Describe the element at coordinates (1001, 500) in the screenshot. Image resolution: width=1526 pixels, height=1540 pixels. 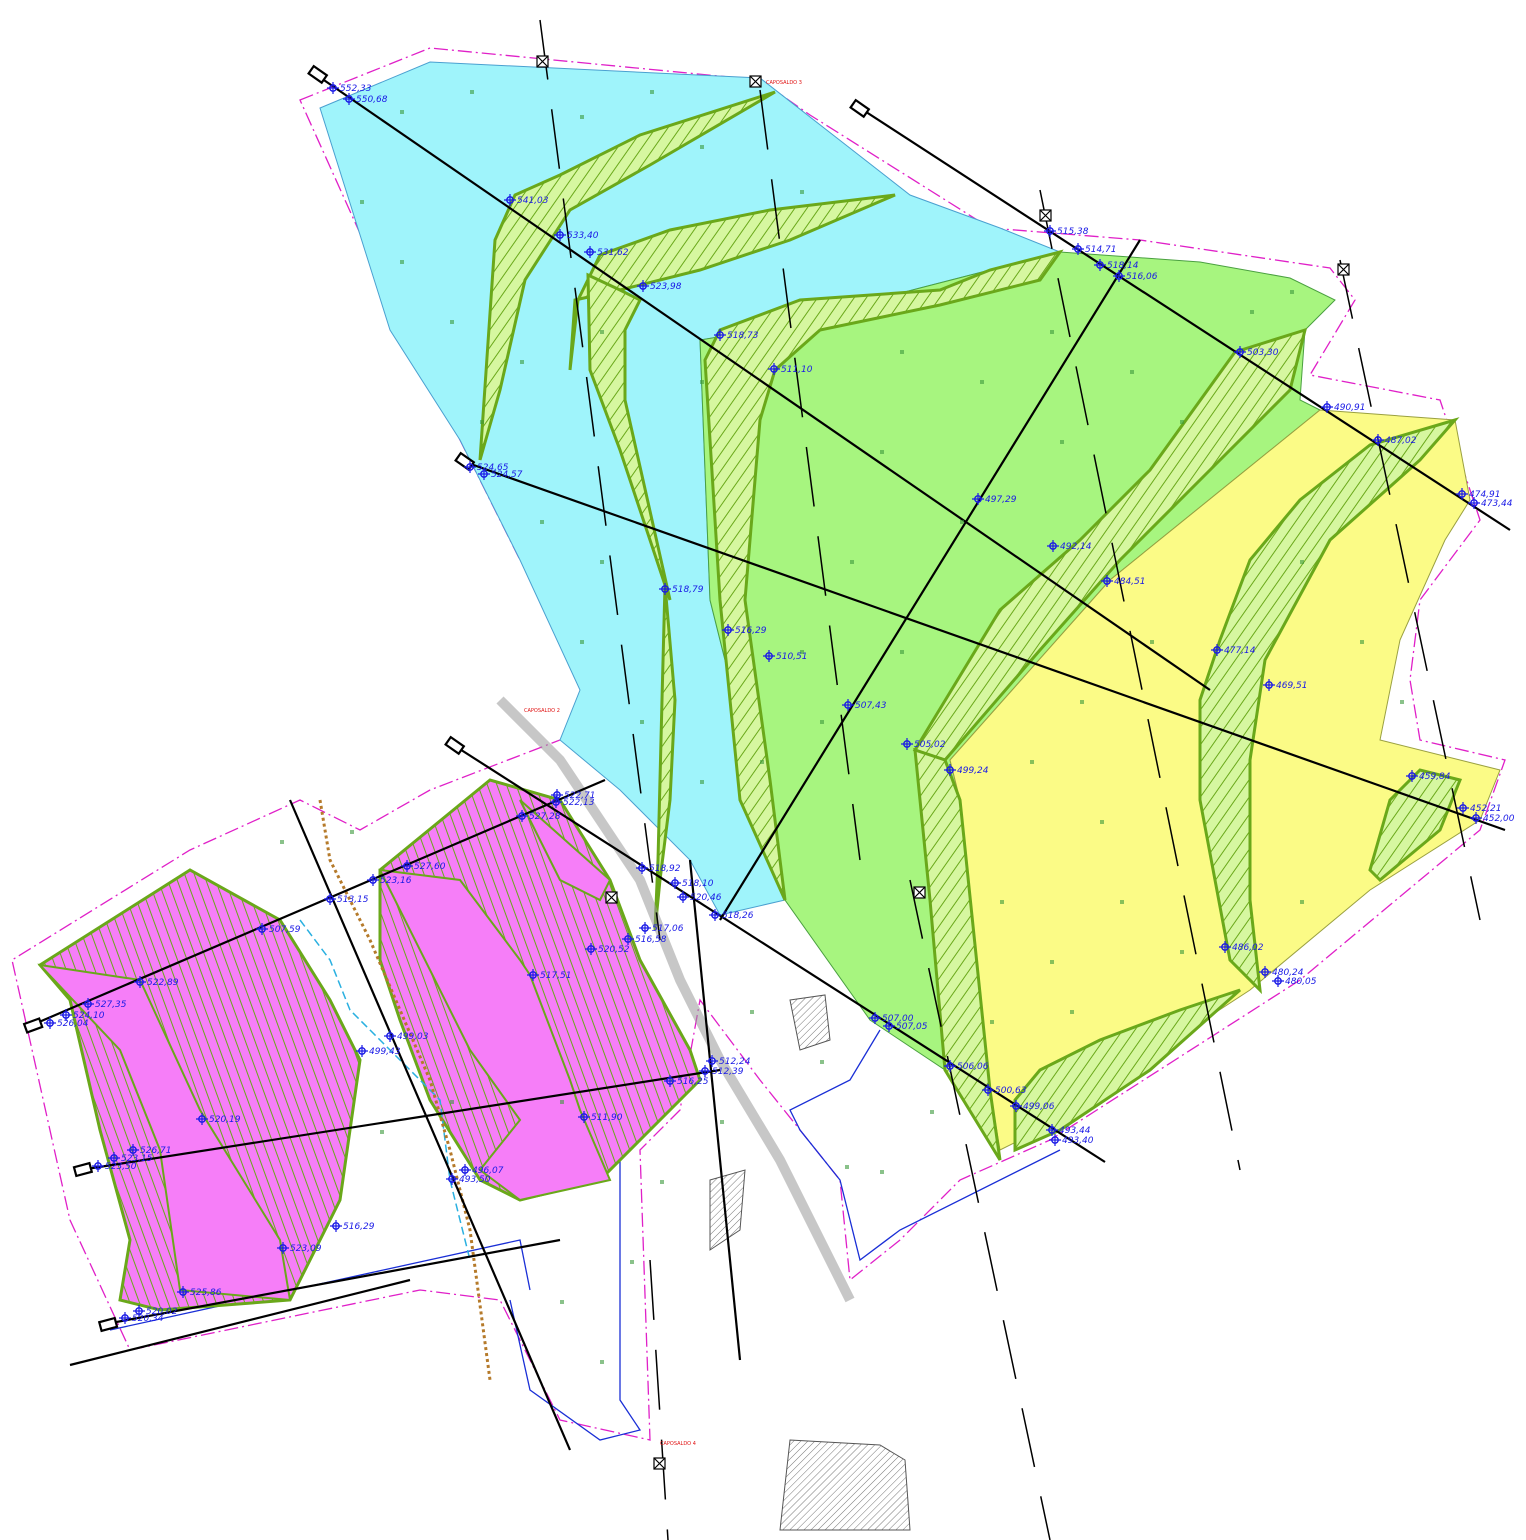
I see `elevation-label: 497,29` at that location.